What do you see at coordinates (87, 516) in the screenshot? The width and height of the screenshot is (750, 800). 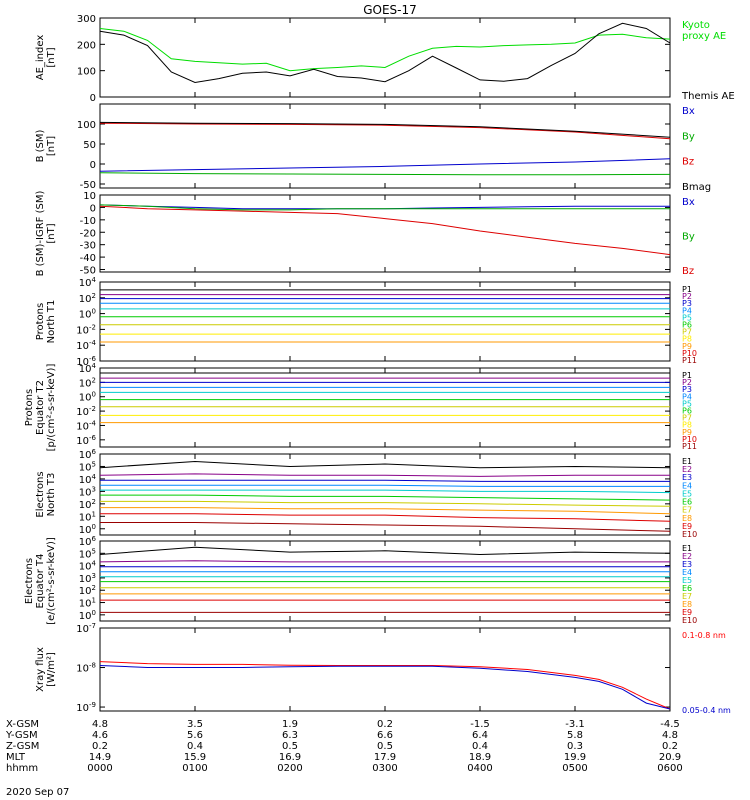 I see `y-tick-label: 10¹` at bounding box center [87, 516].